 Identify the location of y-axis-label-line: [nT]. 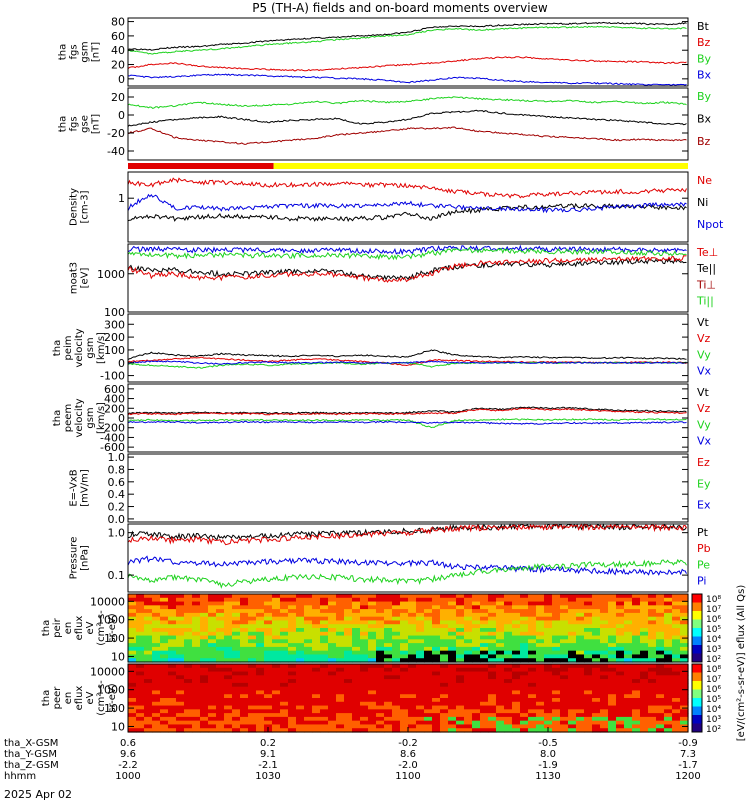
(96, 52).